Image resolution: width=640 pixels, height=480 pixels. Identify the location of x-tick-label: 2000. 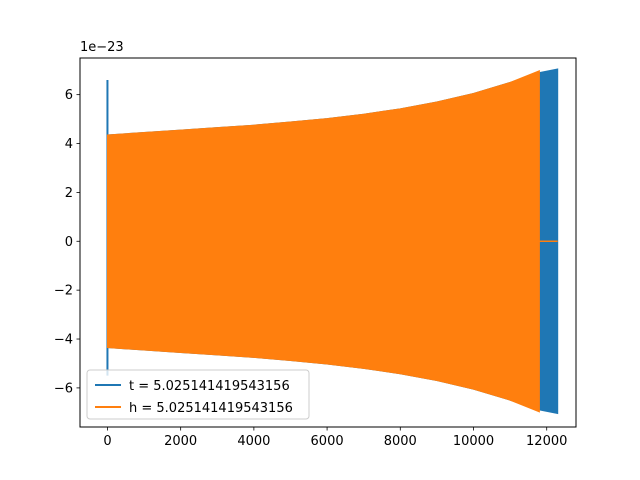
(180, 441).